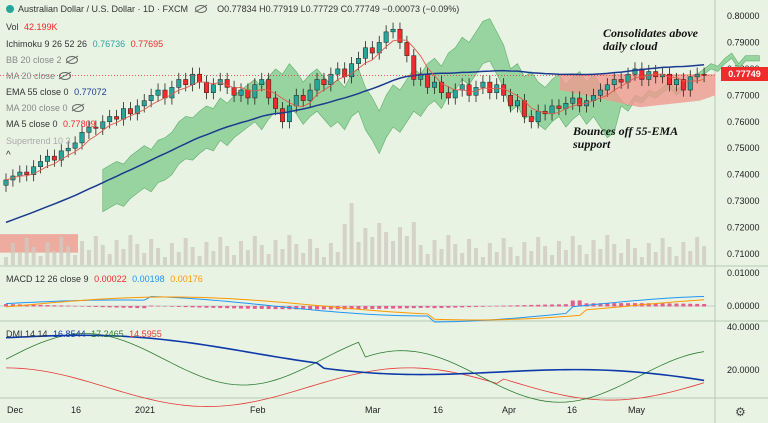 Image resolution: width=768 pixels, height=423 pixels. I want to click on dmi-plus-value: 17.2465, so click(107, 334).